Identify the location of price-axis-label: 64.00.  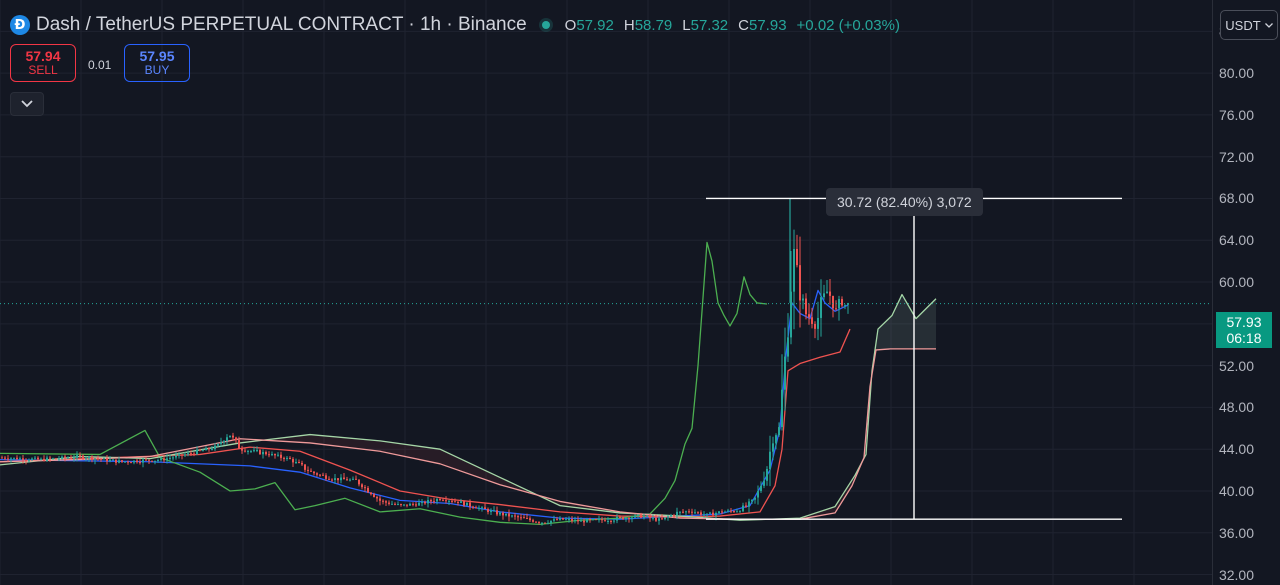
(1236, 240).